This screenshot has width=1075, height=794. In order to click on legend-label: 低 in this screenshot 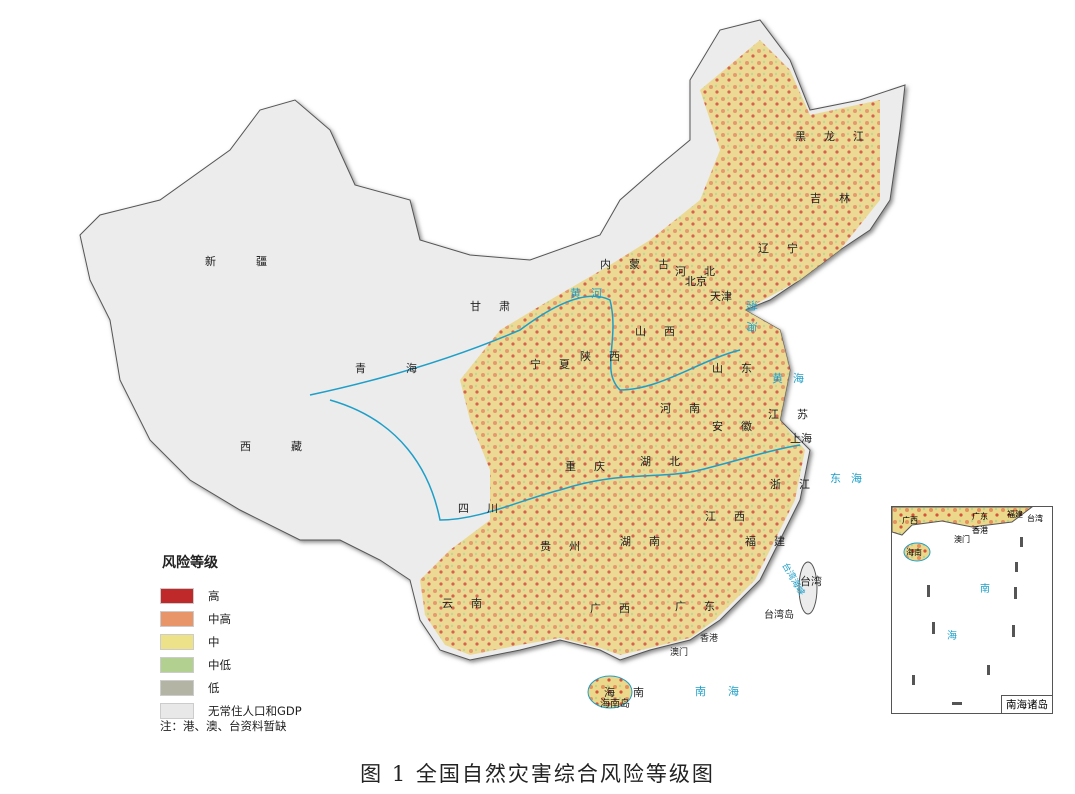, I will do `click(214, 687)`.